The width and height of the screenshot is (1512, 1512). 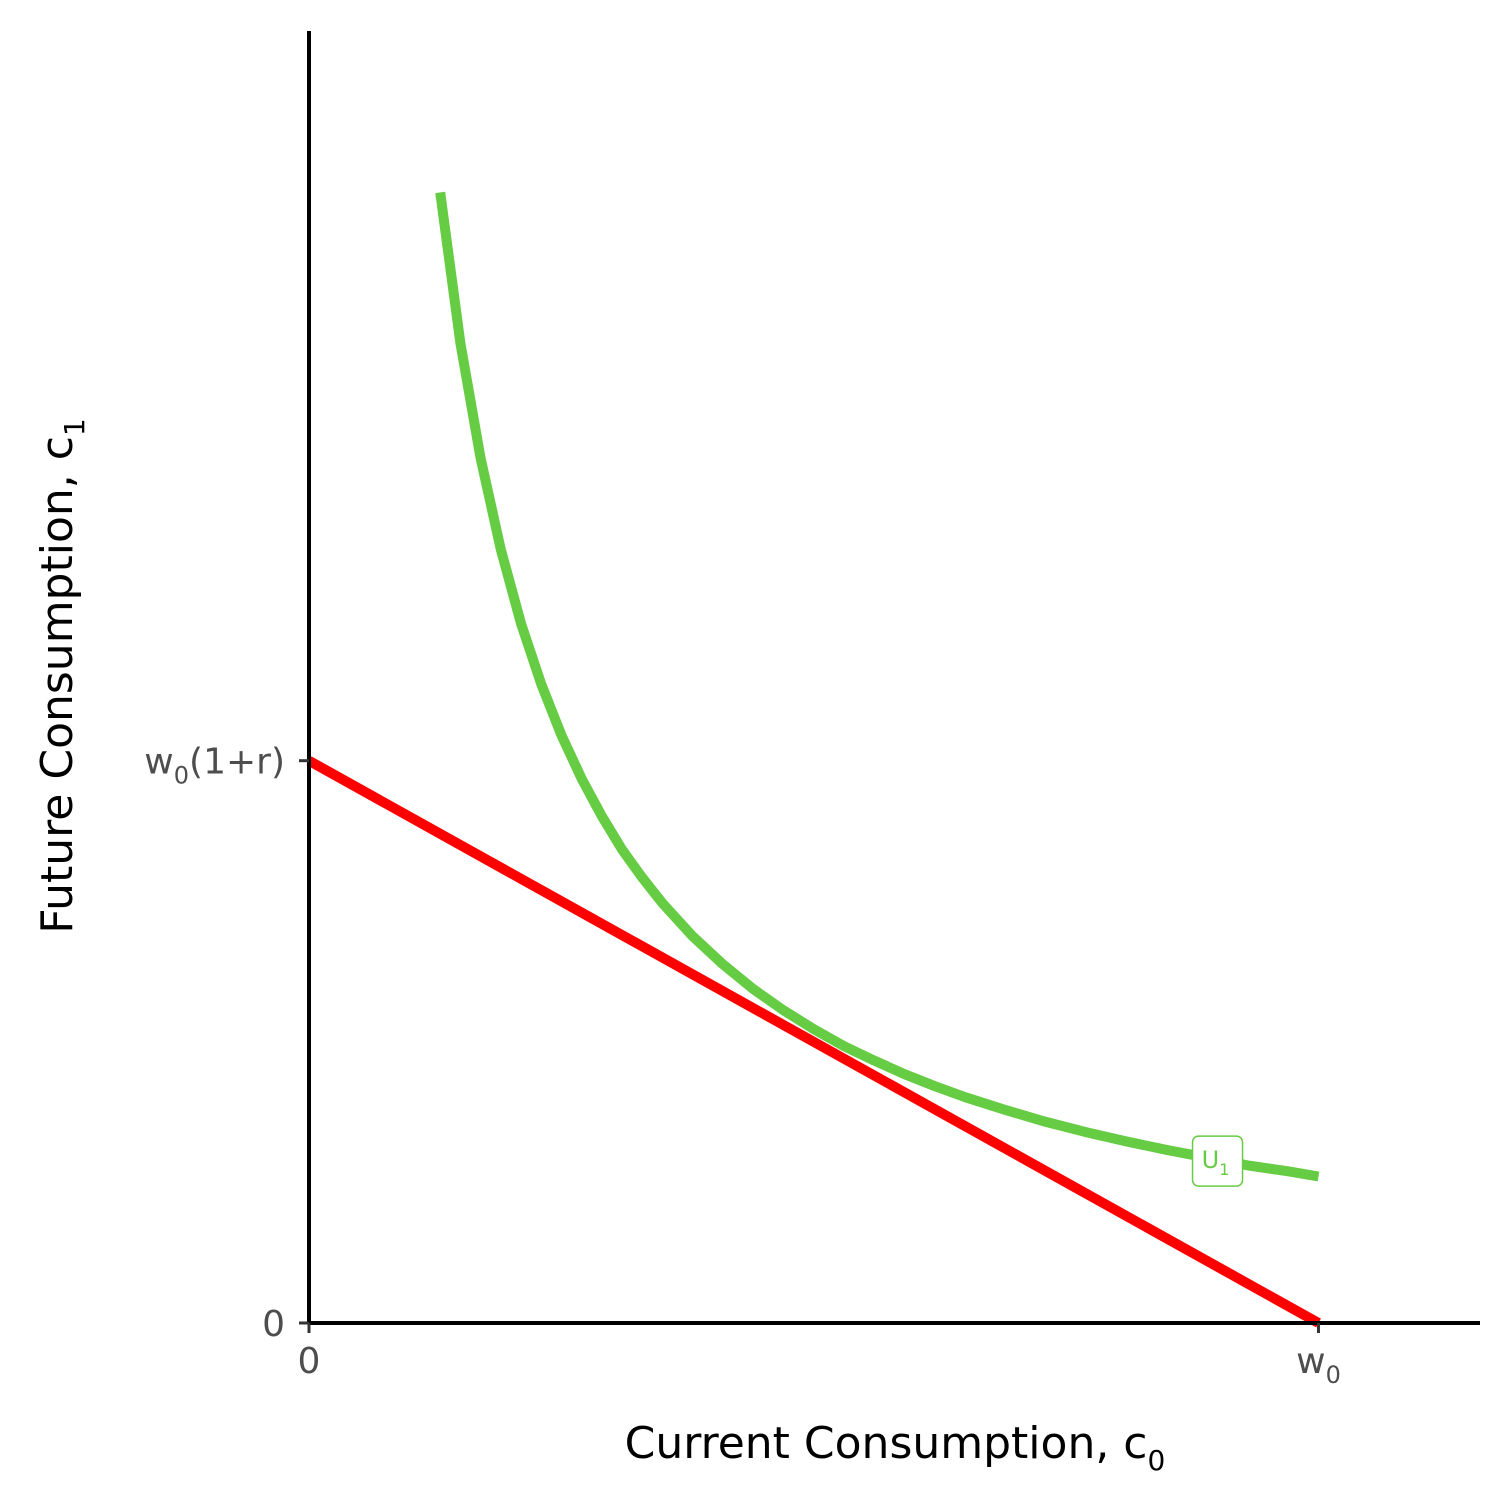 I want to click on x-axis-title-subscript: 0, so click(x=1157, y=1460).